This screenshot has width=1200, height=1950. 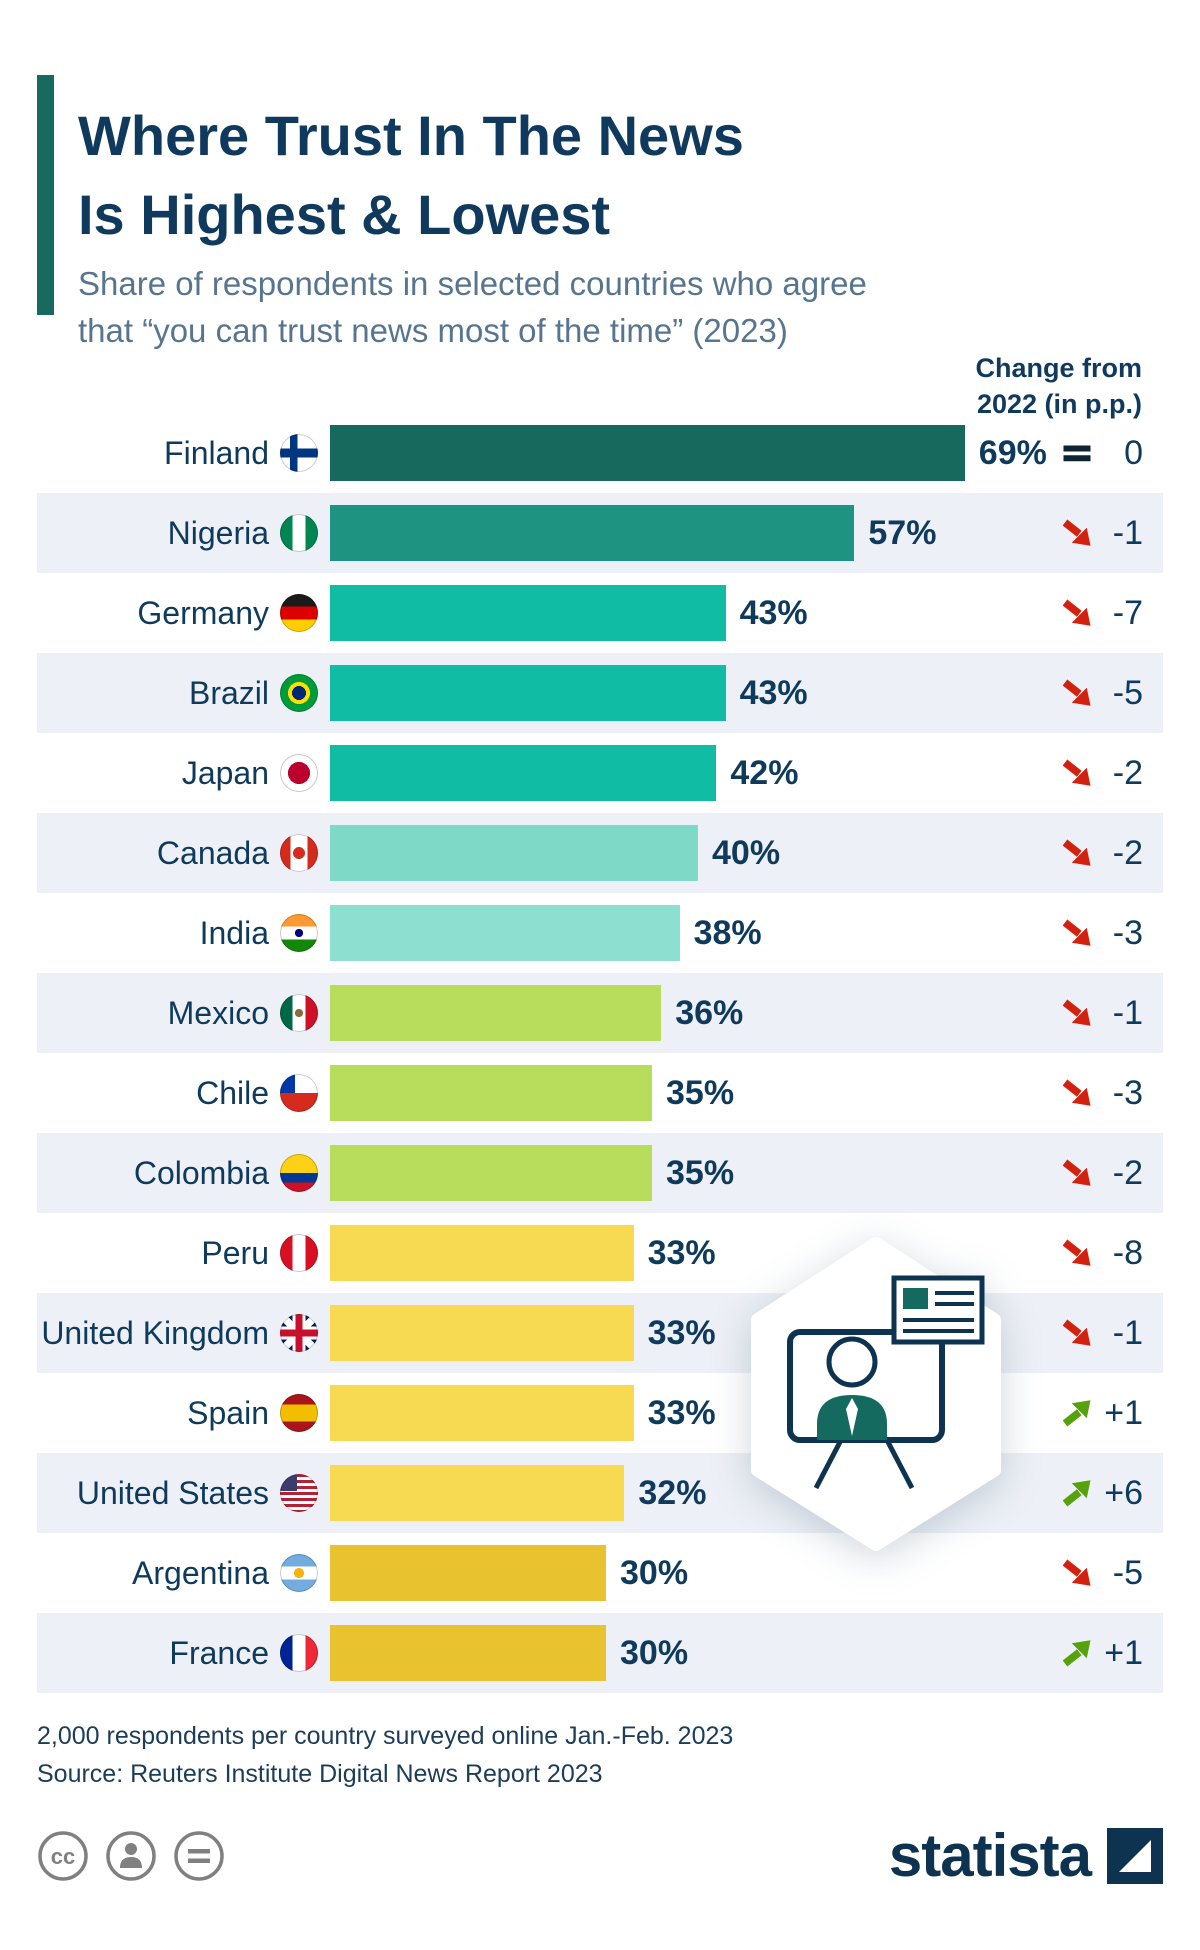 What do you see at coordinates (299, 533) in the screenshot?
I see `flag-nigeria-icon` at bounding box center [299, 533].